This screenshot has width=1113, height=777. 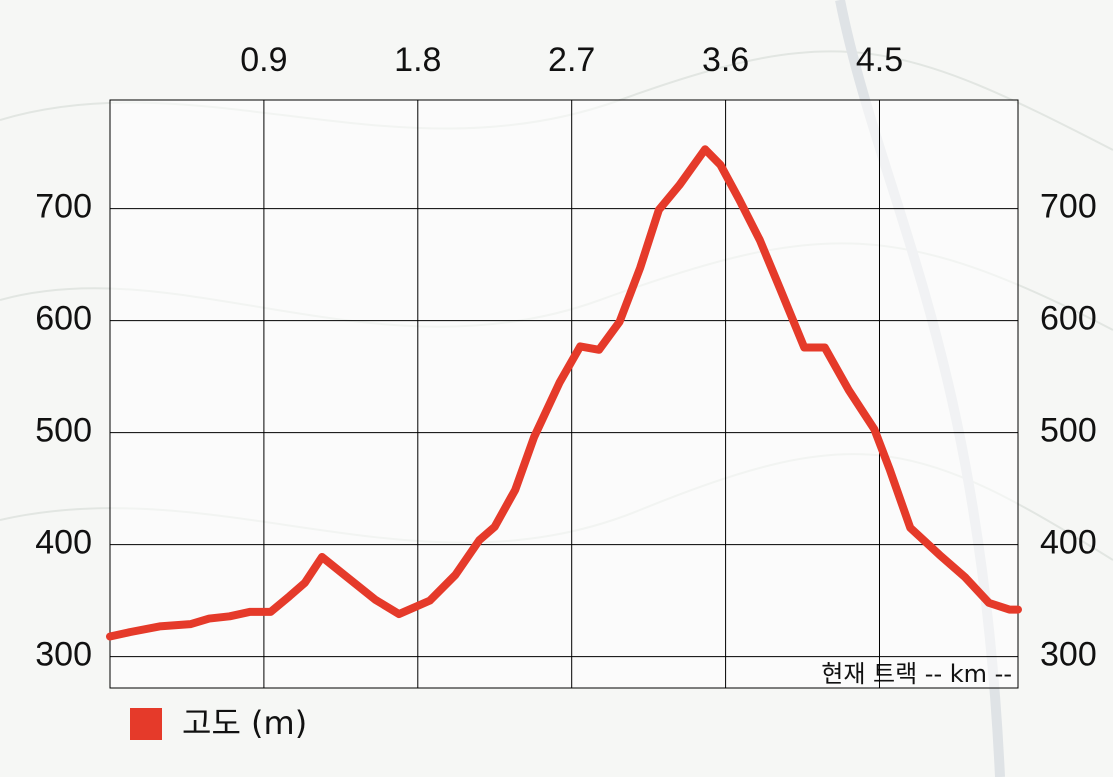 What do you see at coordinates (879, 60) in the screenshot?
I see `x-tick-label: 4.5` at bounding box center [879, 60].